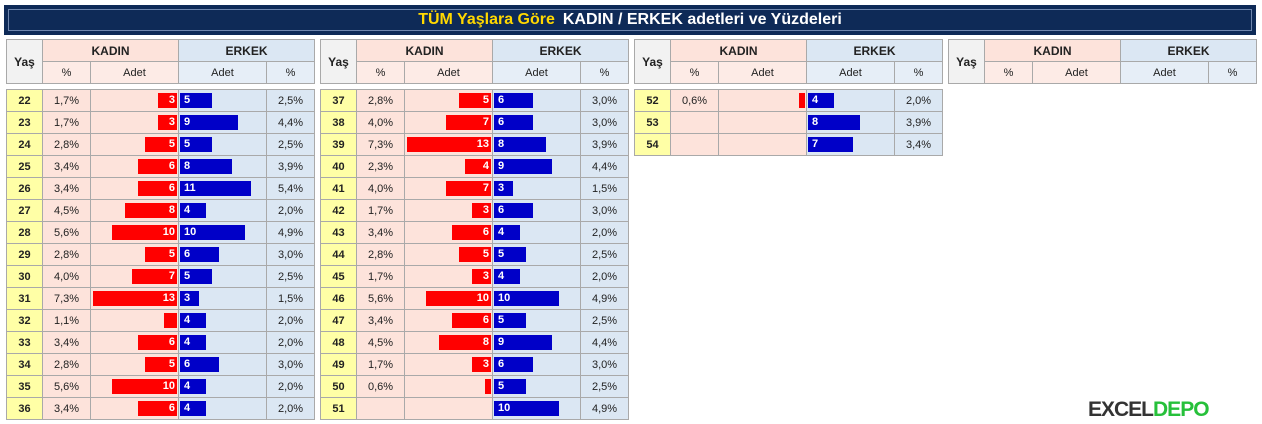 Image resolution: width=1262 pixels, height=424 pixels. I want to click on excel-depo-logo: EXCELDEPO, so click(1149, 409).